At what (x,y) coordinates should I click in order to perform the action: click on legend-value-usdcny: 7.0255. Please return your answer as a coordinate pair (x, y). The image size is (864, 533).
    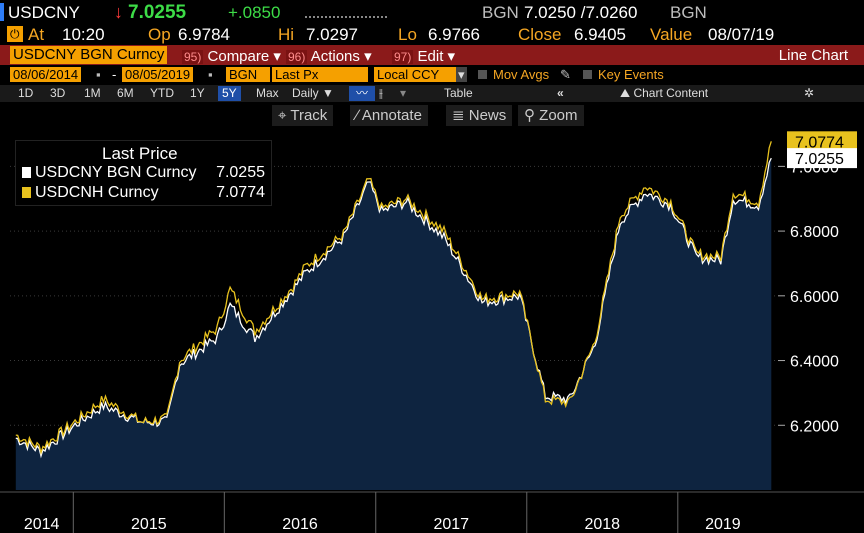
    Looking at the image, I should click on (240, 172).